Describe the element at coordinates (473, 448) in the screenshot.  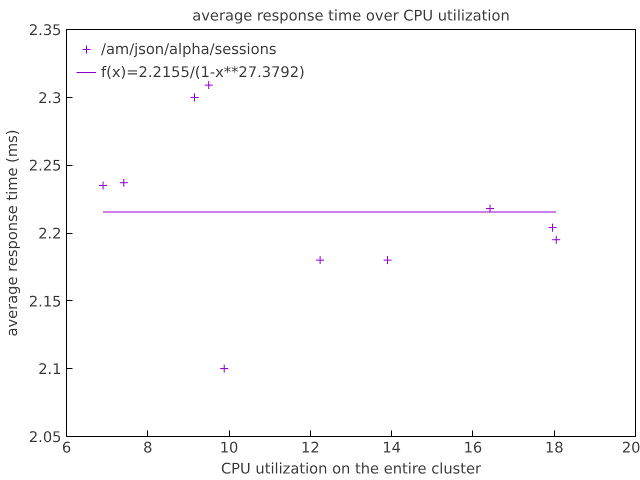
I see `x-tick-label: 16` at that location.